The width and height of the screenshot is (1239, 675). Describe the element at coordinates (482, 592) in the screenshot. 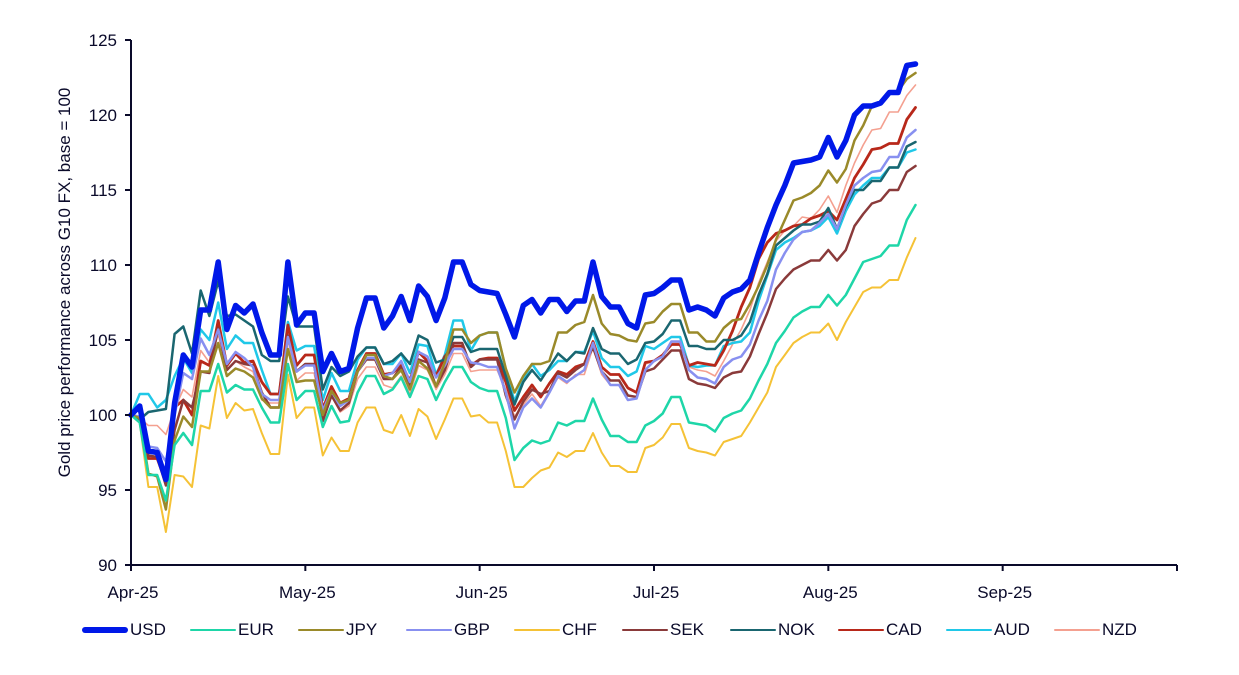

I see `x-tick-label: Jun-25` at that location.